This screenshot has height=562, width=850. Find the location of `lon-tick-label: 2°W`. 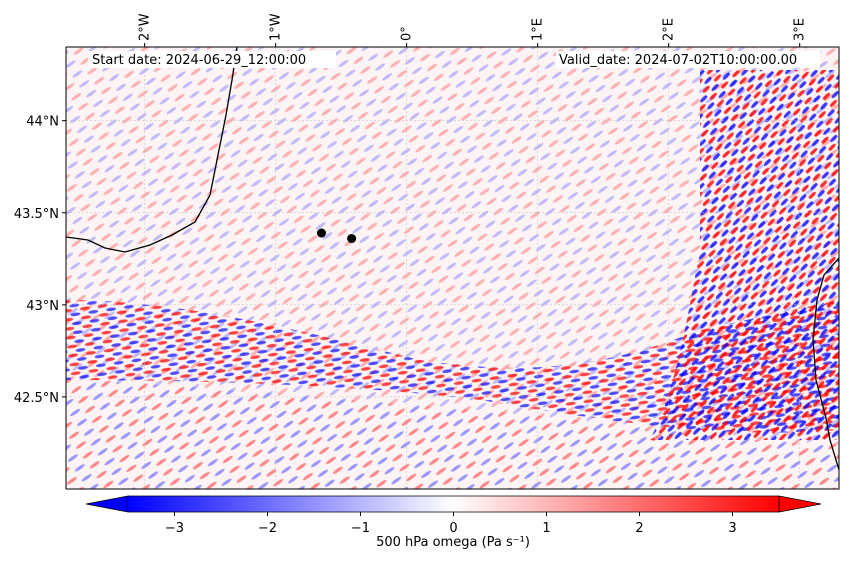

lon-tick-label: 2°W is located at coordinates (145, 27).